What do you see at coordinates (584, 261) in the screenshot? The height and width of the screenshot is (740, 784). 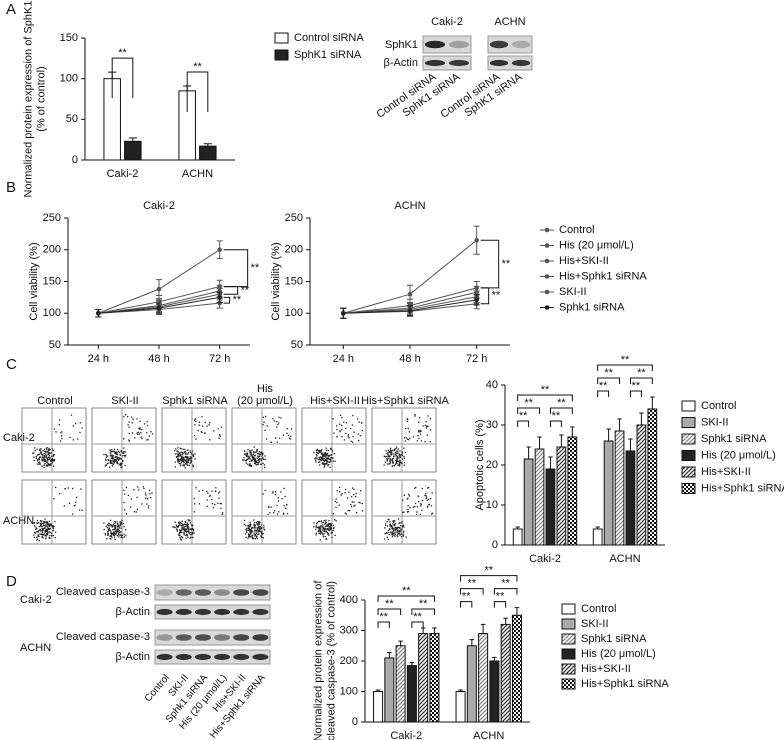 I see `legend-label: His+SKI-II` at bounding box center [584, 261].